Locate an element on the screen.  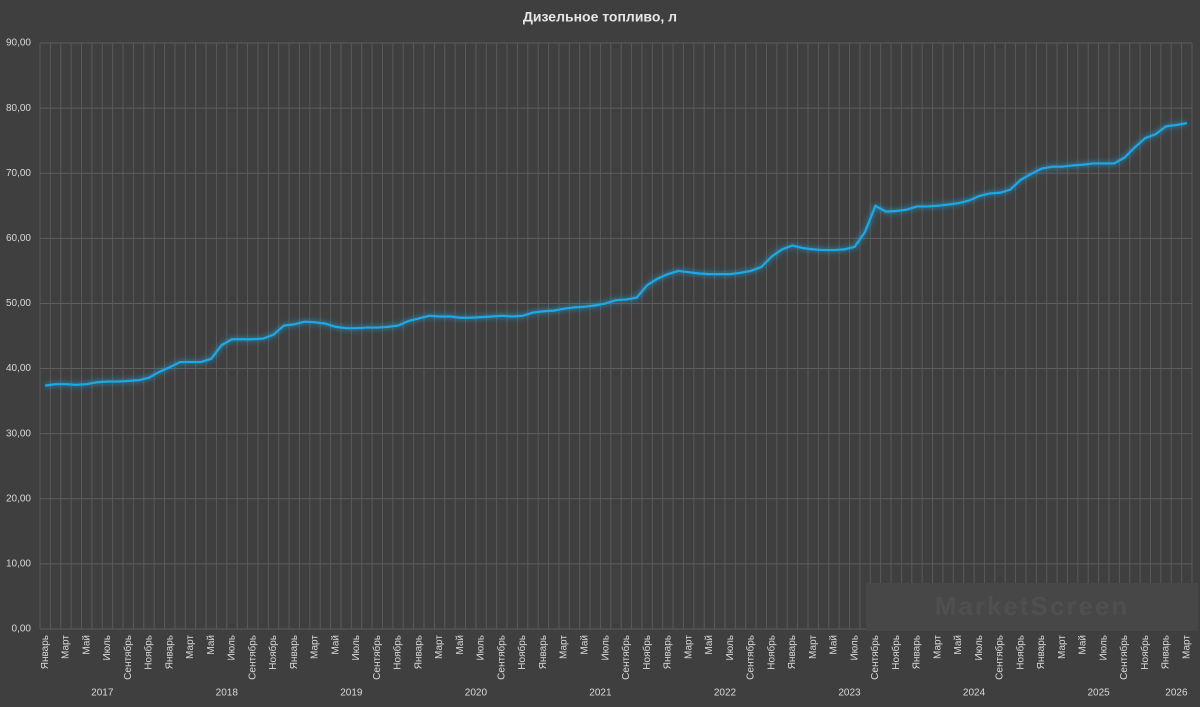
year-label: 2019 is located at coordinates (351, 693).